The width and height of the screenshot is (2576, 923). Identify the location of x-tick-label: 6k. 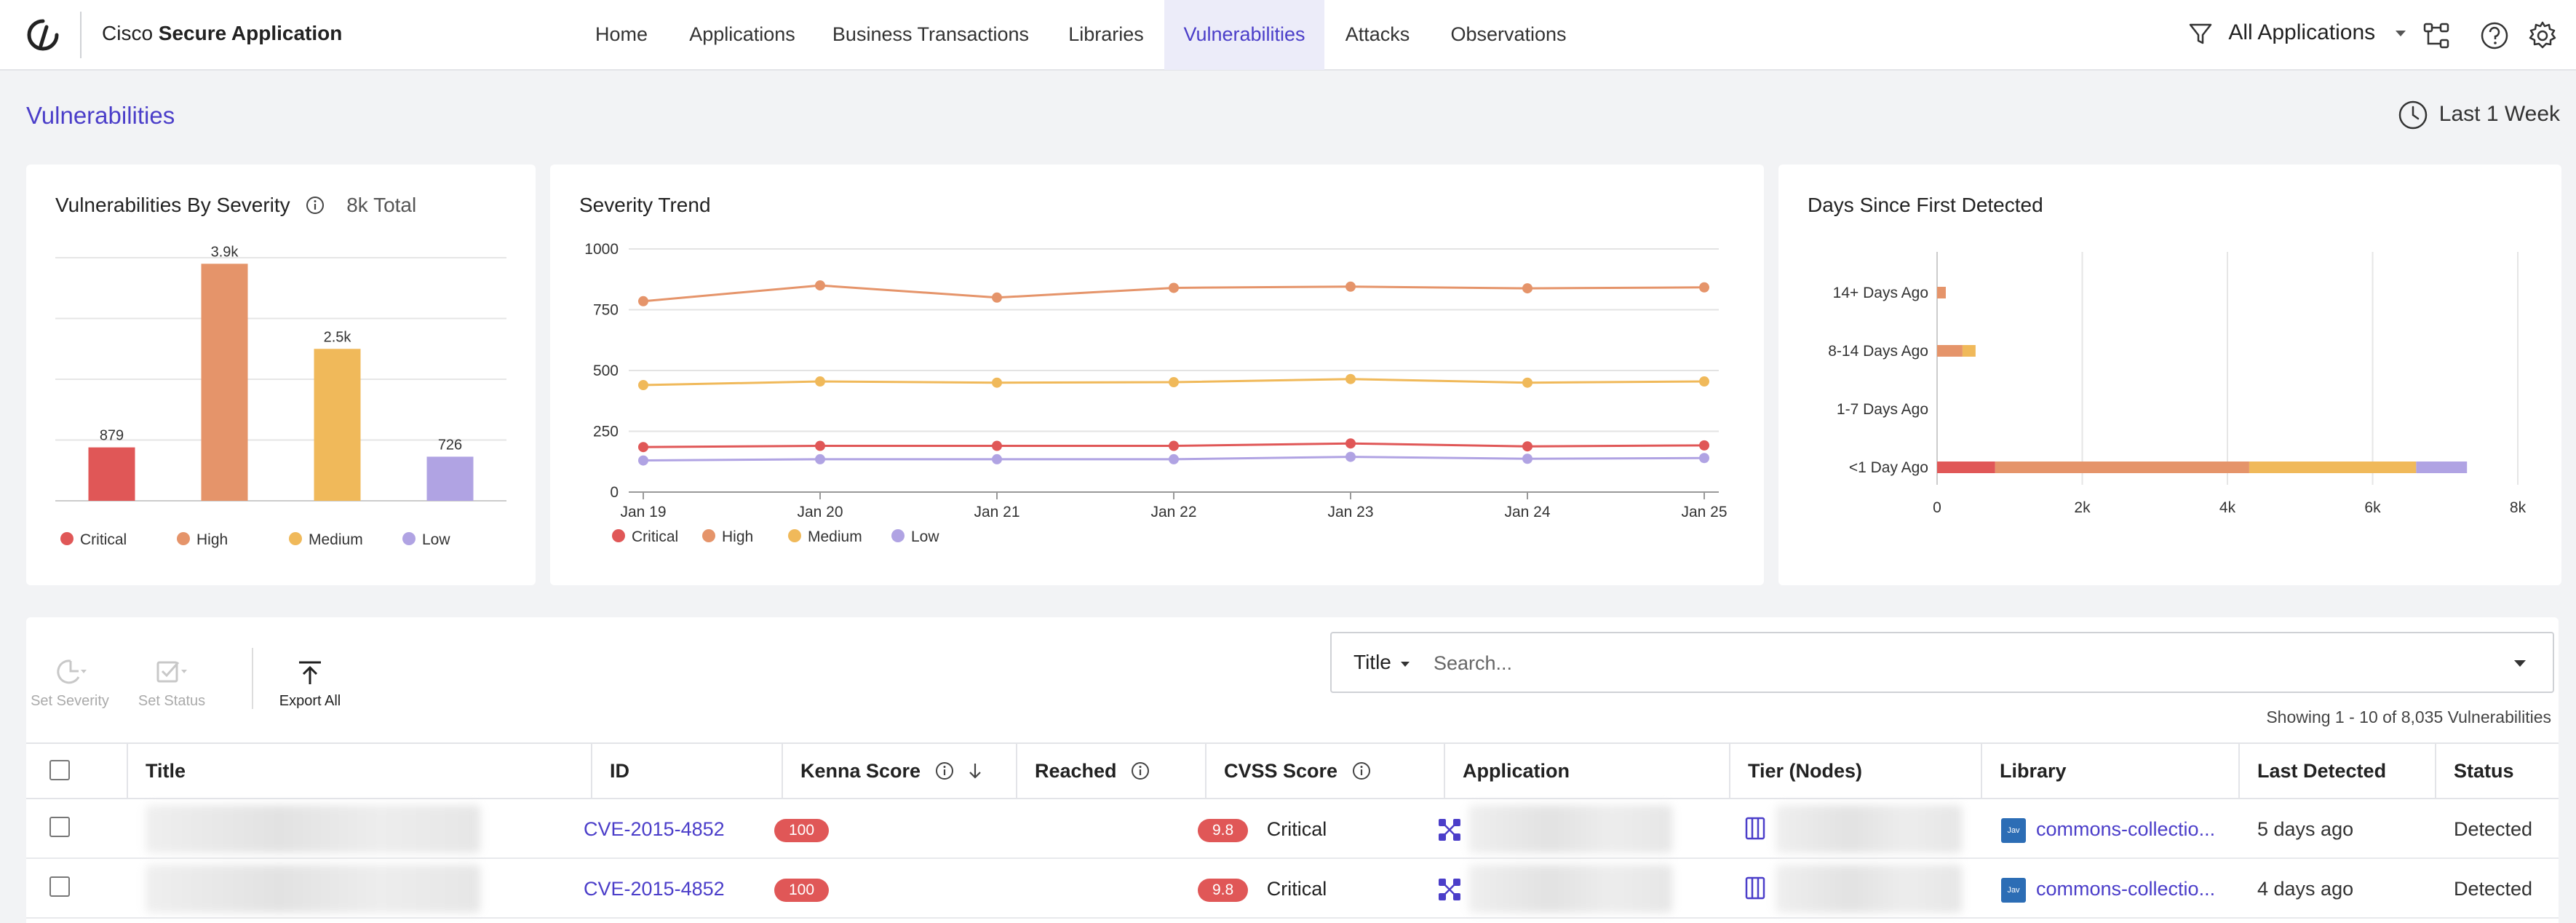
(2372, 507).